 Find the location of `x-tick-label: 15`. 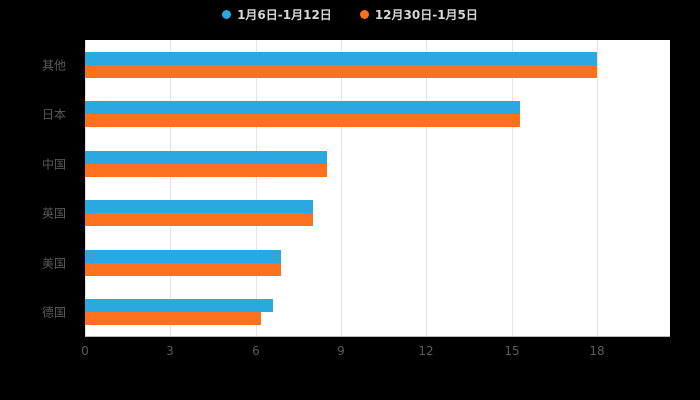

x-tick-label: 15 is located at coordinates (512, 351).